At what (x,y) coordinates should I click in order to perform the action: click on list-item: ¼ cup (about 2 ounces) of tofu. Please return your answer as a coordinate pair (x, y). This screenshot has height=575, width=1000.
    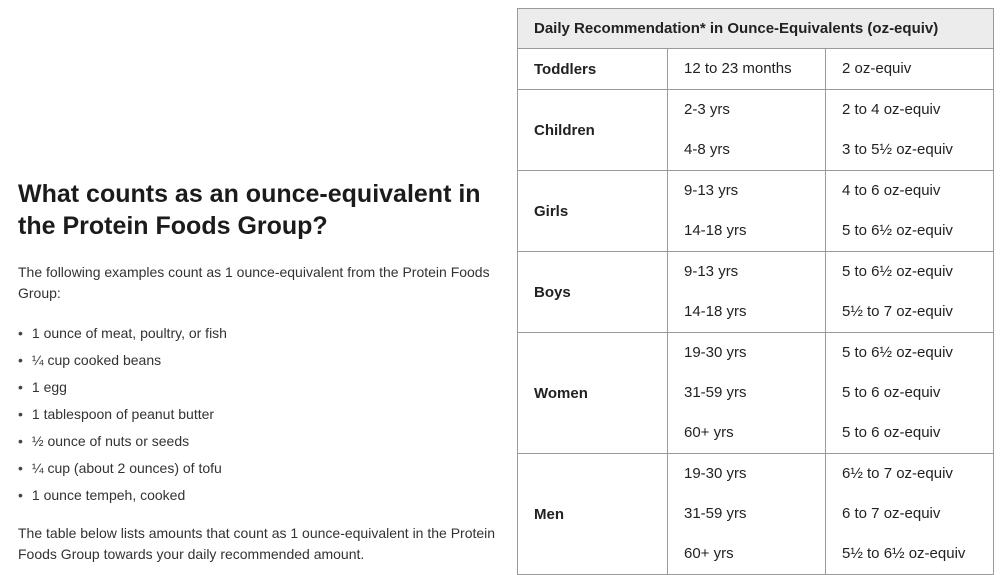
    Looking at the image, I should click on (258, 468).